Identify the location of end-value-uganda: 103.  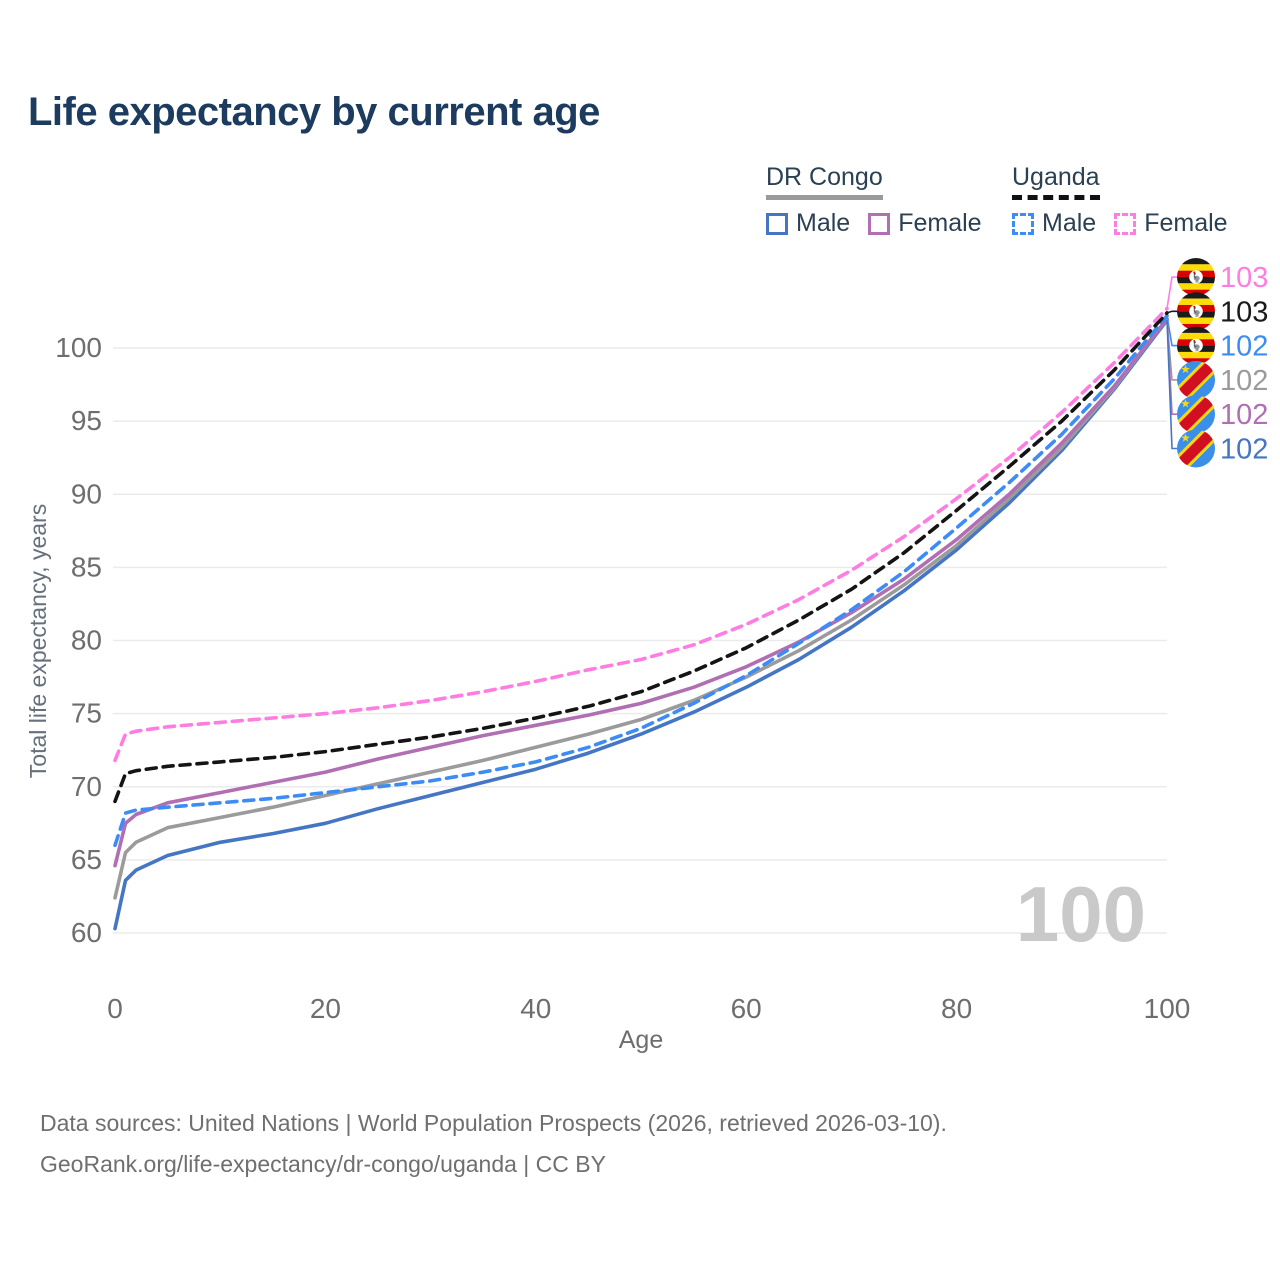
(1244, 312).